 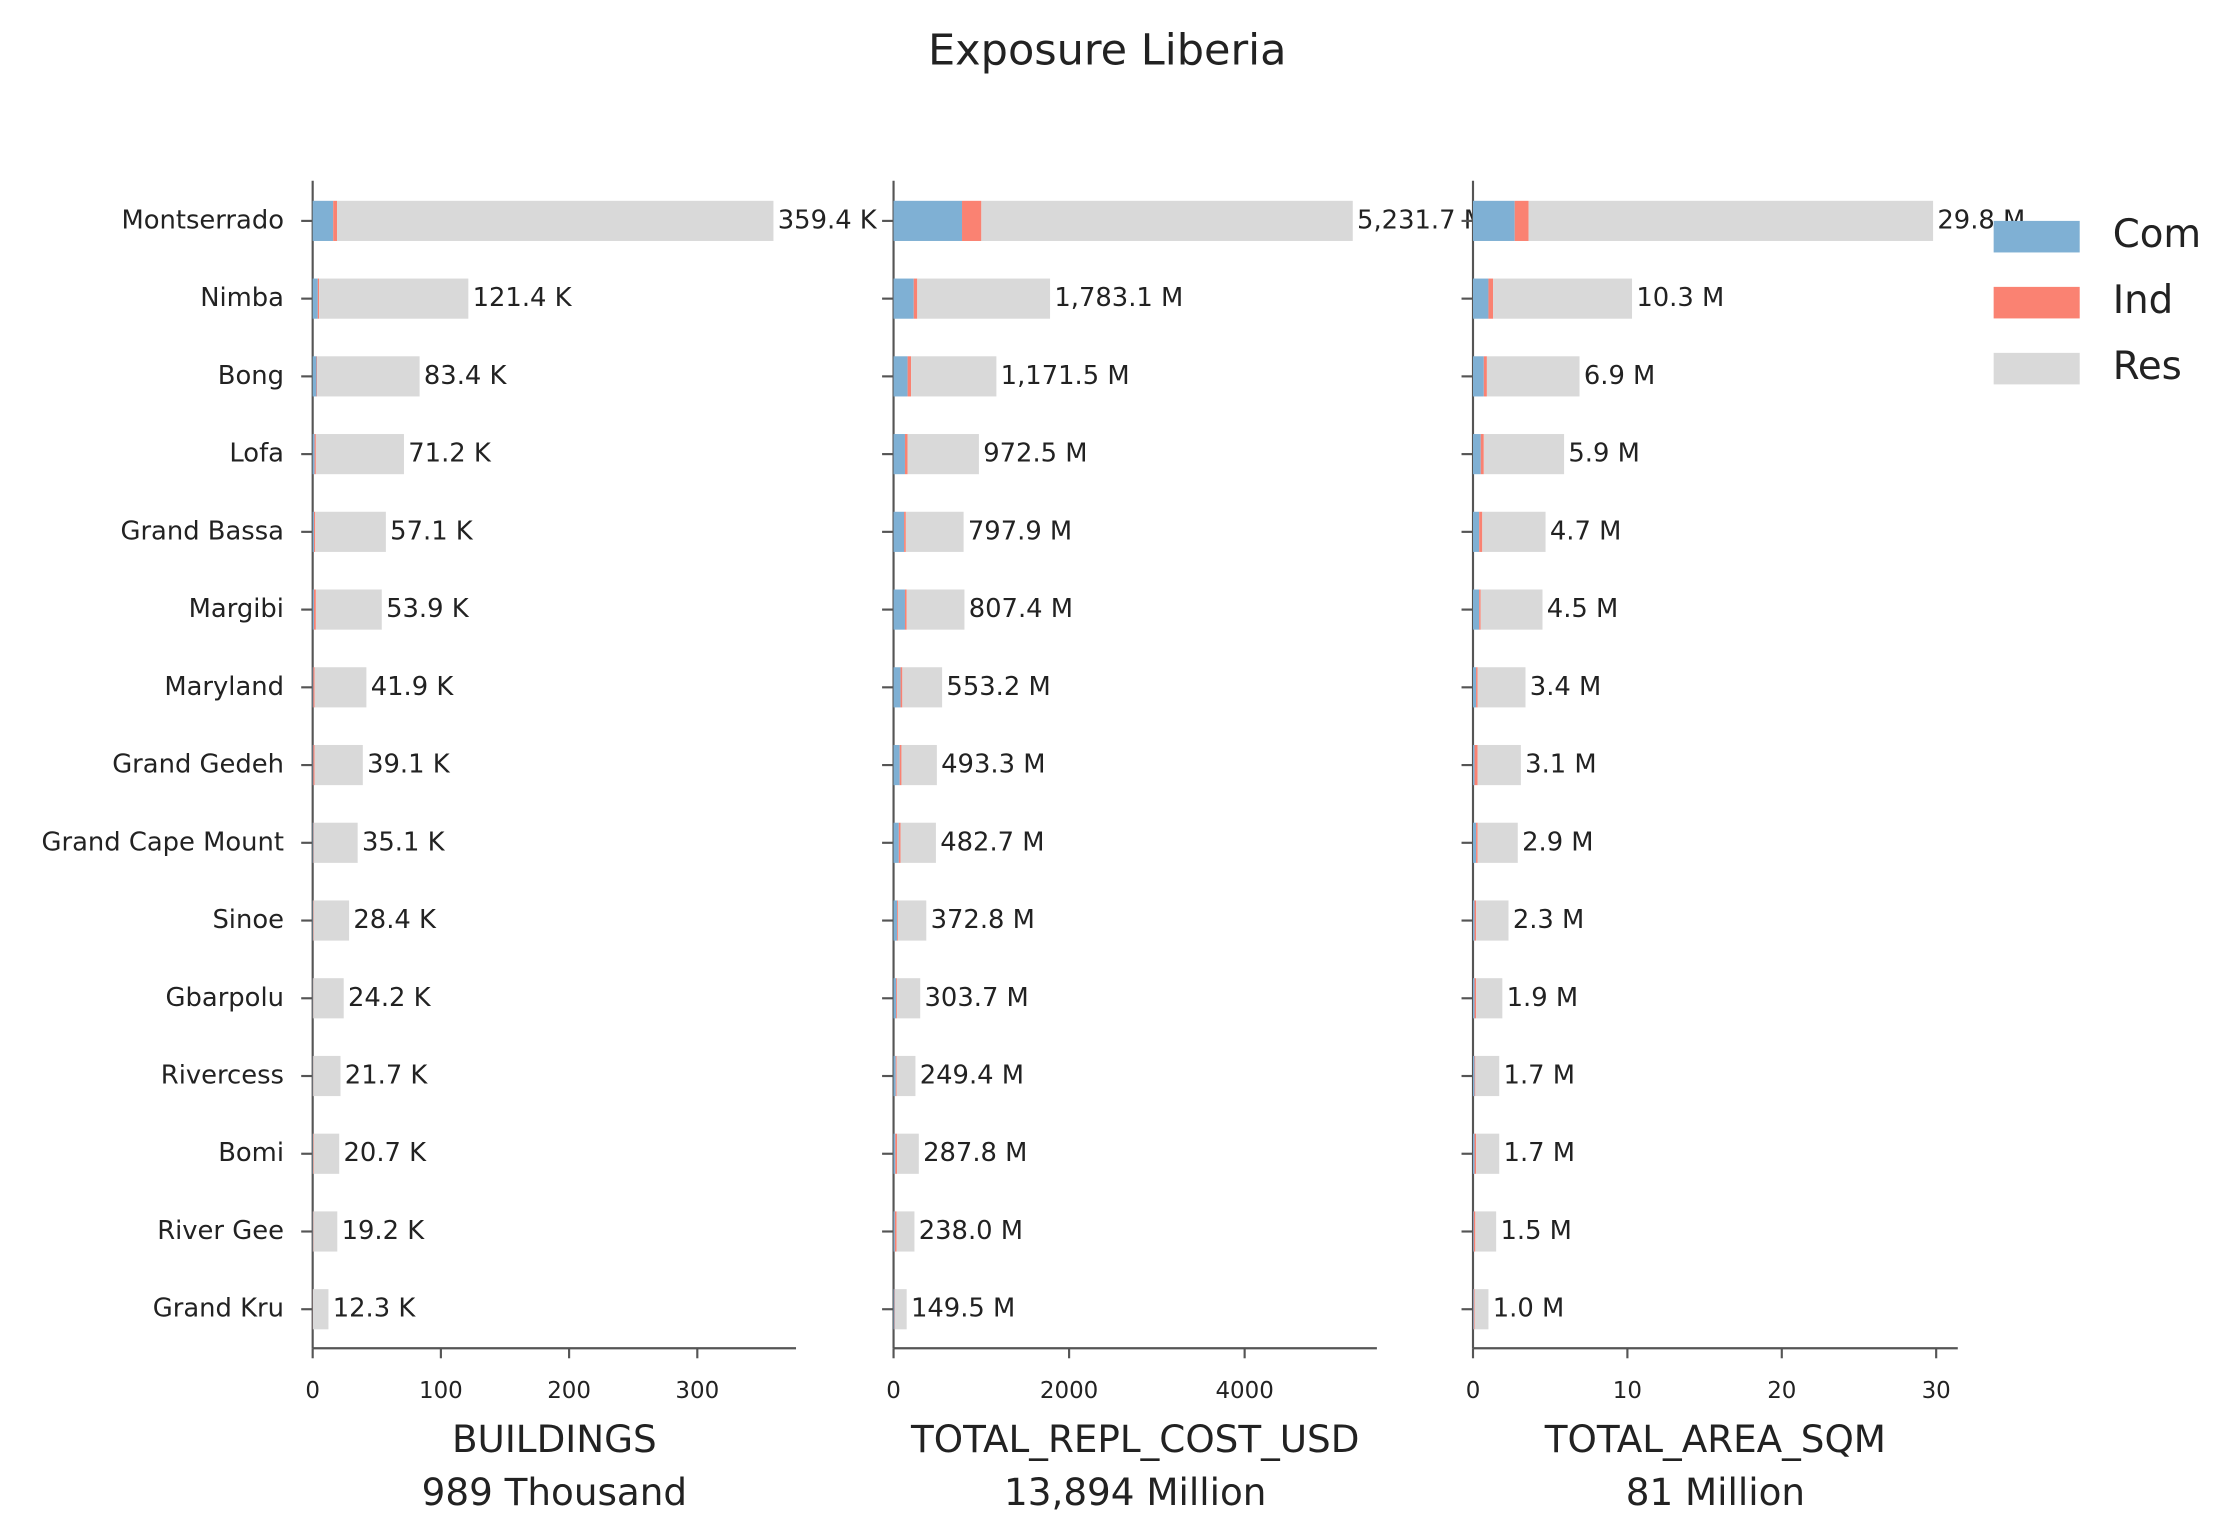 I want to click on total-label: 83.4 K, so click(x=466, y=376).